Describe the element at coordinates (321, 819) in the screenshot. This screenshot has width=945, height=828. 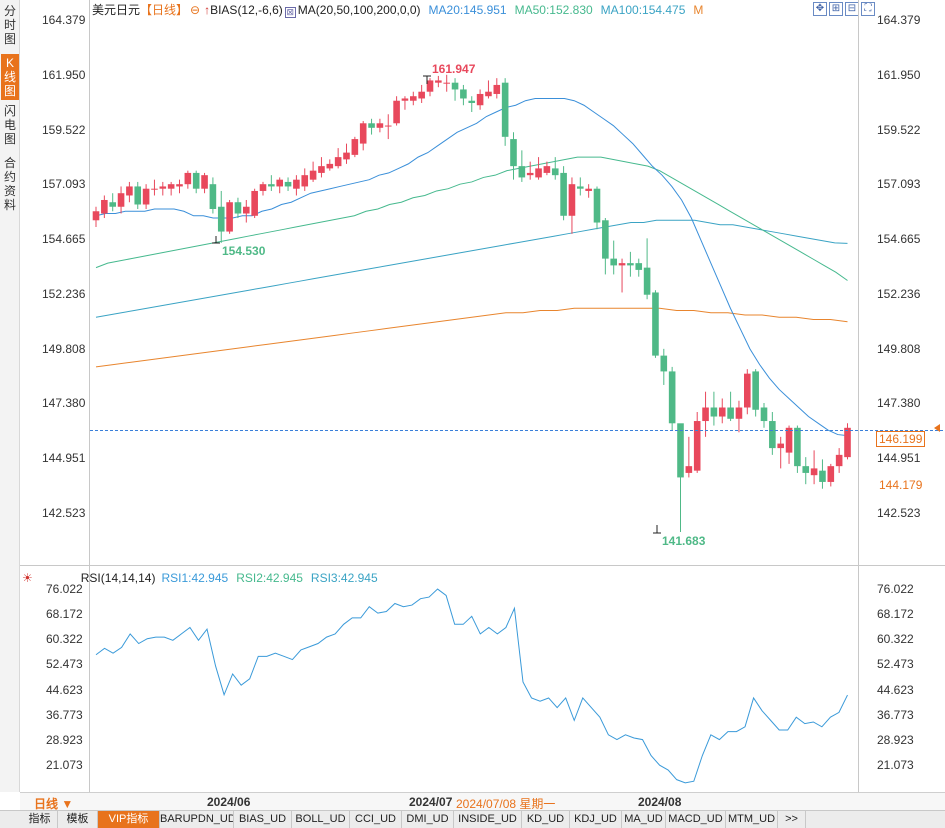
I see `tab-boll-ud: BOLL_UD` at that location.